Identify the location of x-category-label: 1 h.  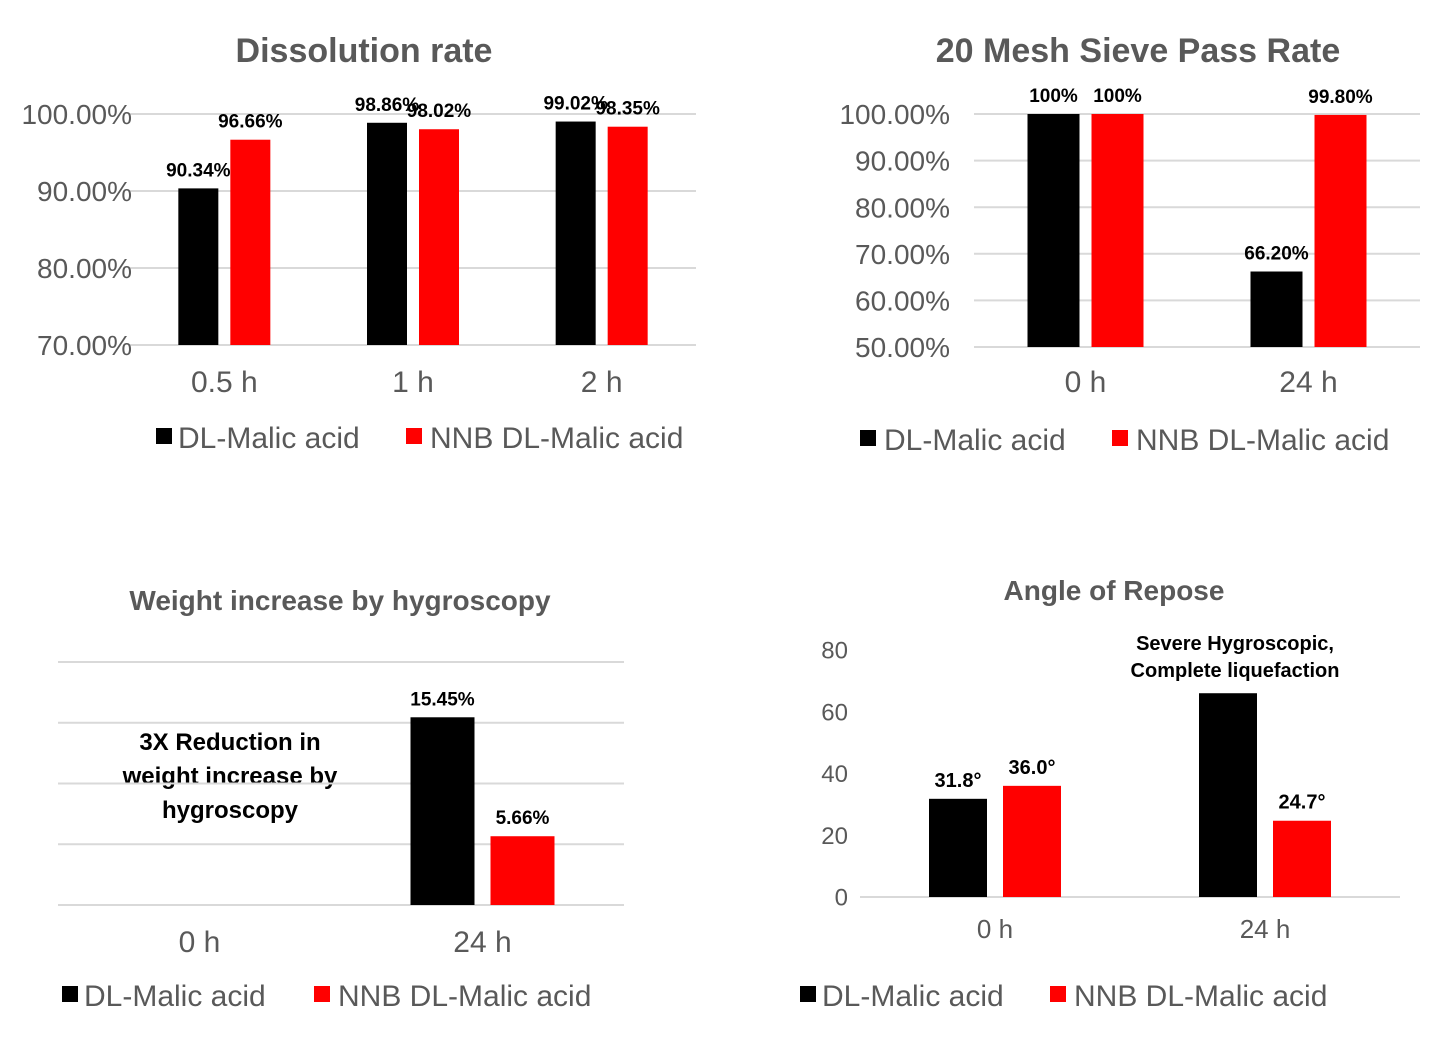
(413, 382).